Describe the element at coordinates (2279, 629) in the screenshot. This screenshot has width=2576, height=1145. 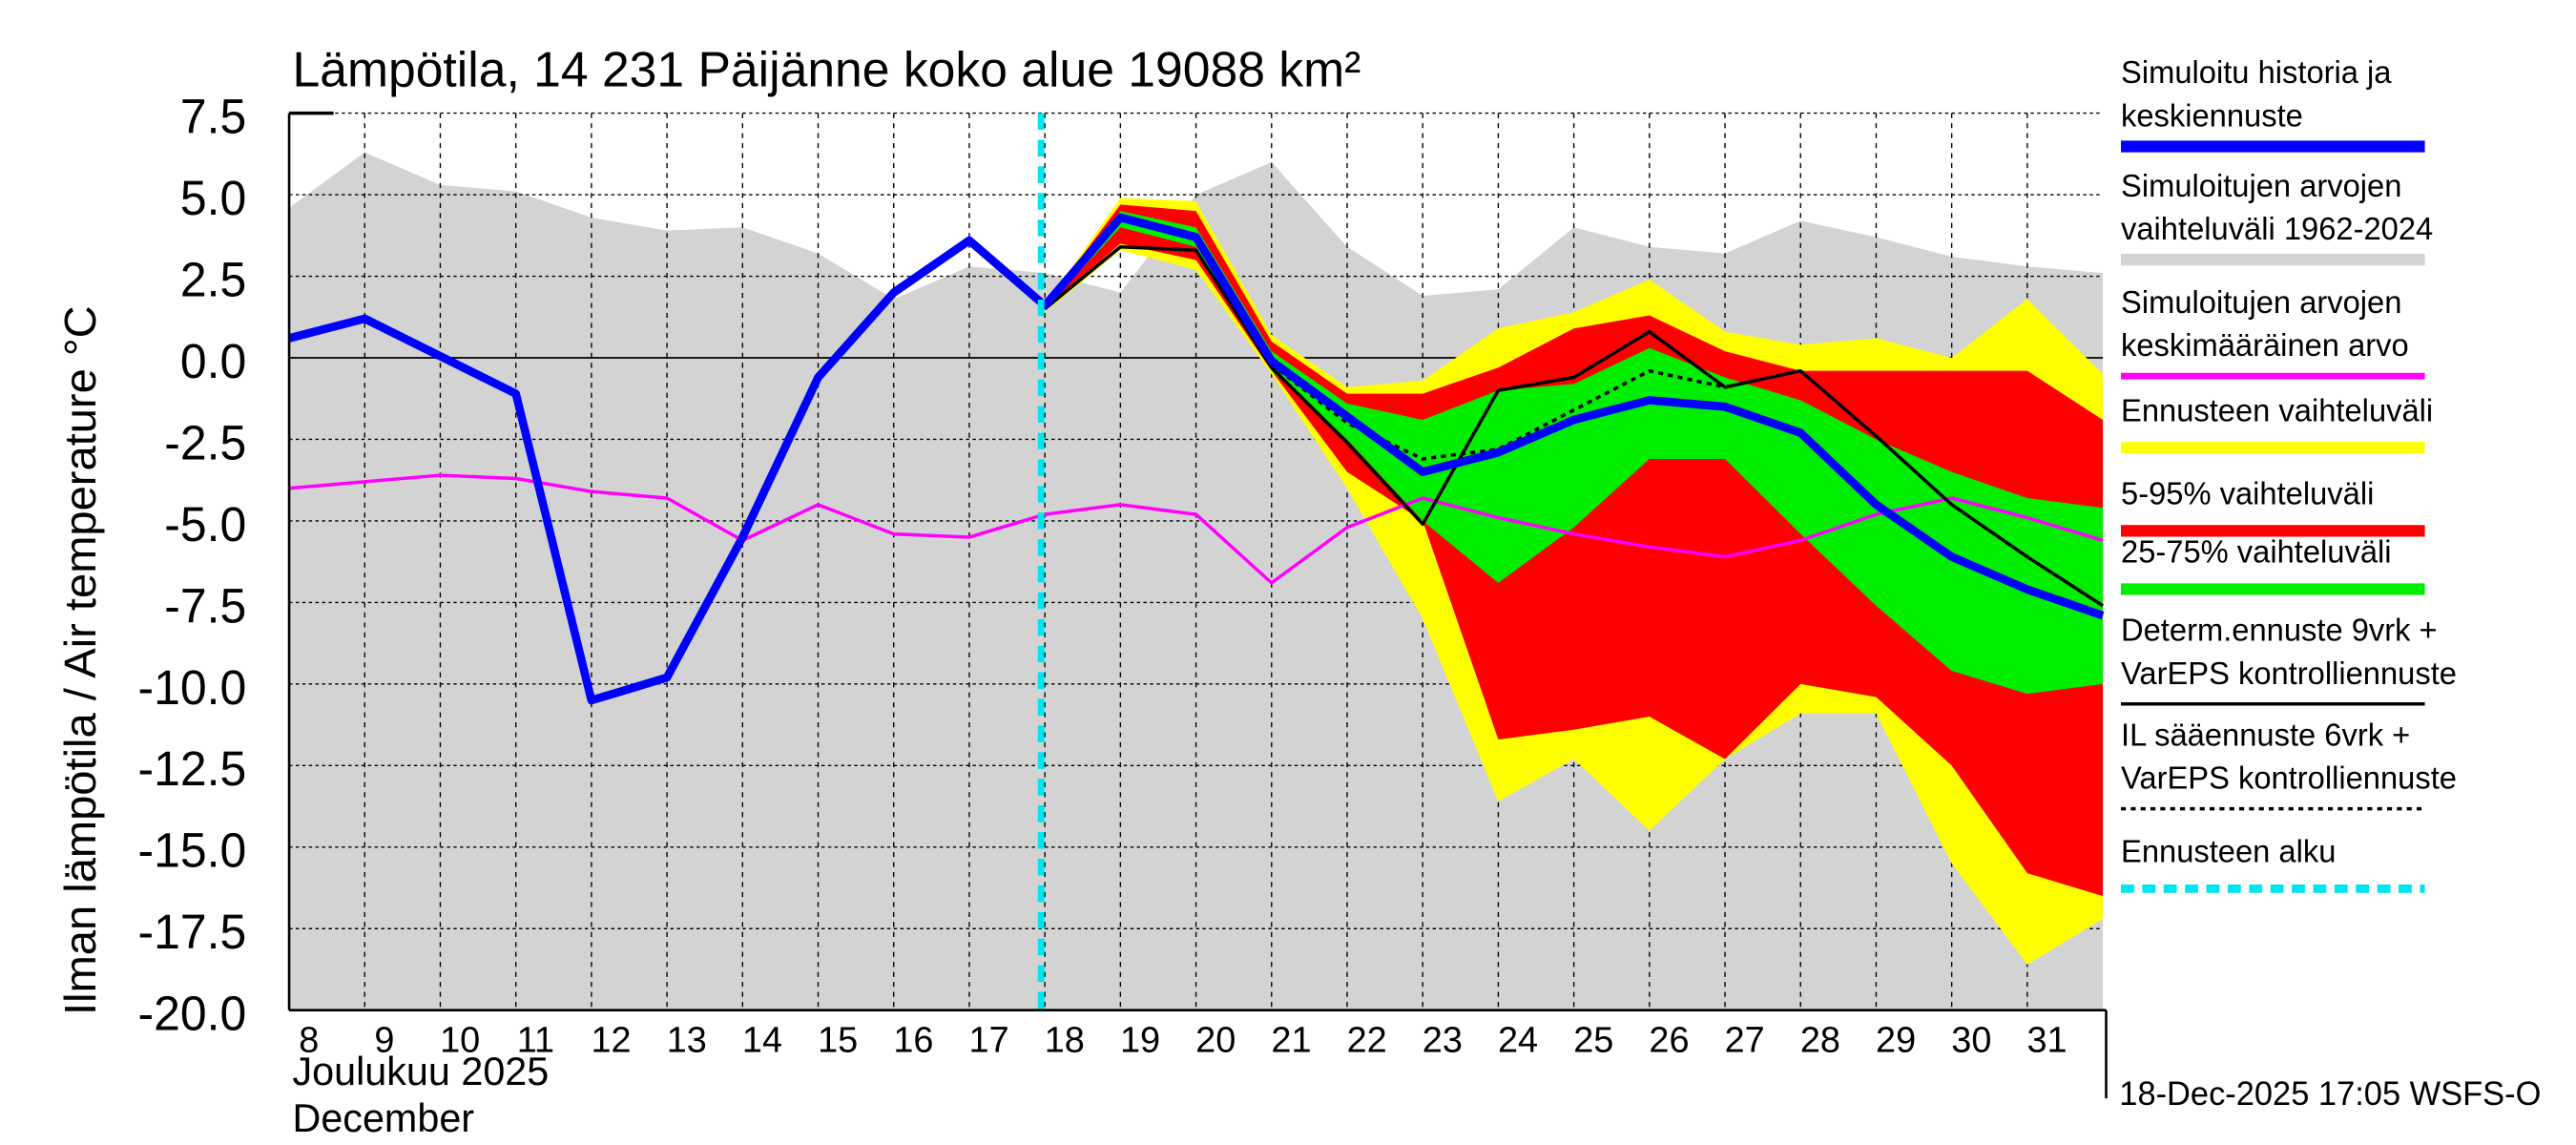
I see `legend-label: Determ.ennuste 9vrk +` at that location.